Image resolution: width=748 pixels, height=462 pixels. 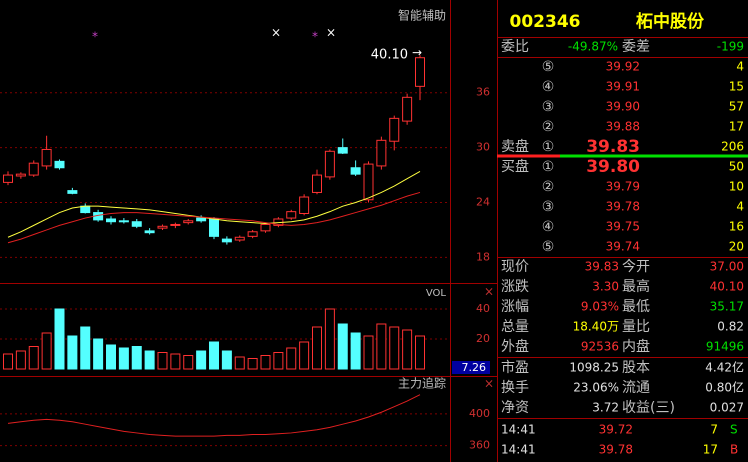 I want to click on high-arrow: →, so click(x=417, y=53).